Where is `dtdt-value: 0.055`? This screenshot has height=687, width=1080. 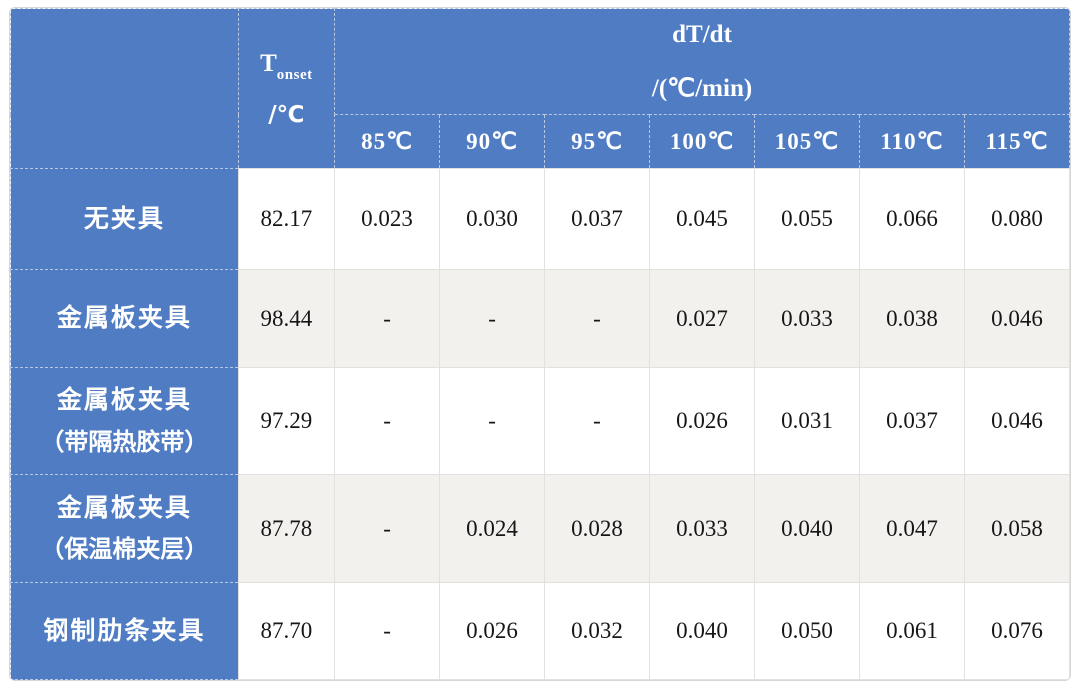 dtdt-value: 0.055 is located at coordinates (806, 219).